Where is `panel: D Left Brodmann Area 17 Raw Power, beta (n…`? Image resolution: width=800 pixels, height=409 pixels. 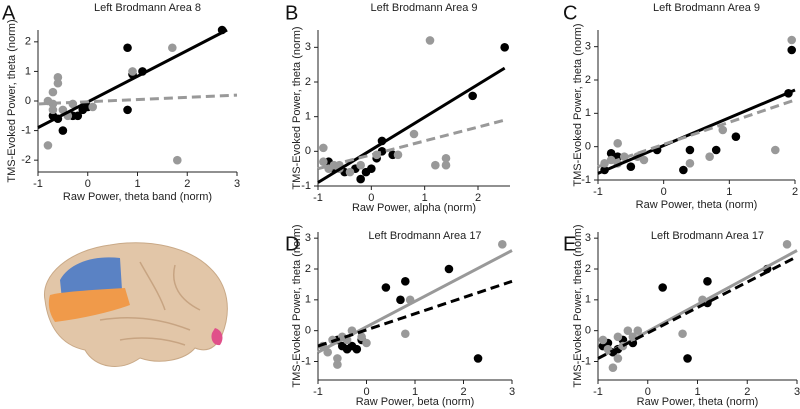
panel: D Left Brodmann Area 17 Raw Power, beta (n… is located at coordinates (400, 316).